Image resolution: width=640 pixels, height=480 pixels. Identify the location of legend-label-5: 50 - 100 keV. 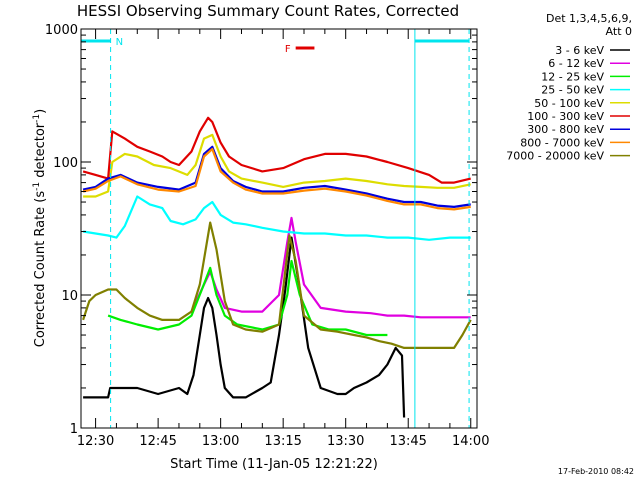
(569, 103).